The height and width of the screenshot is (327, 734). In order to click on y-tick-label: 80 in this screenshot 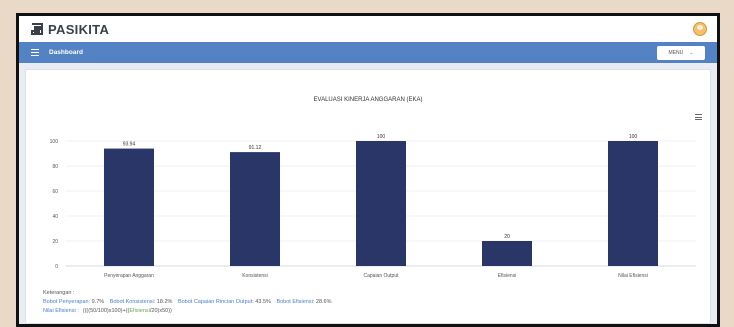, I will do `click(55, 167)`.